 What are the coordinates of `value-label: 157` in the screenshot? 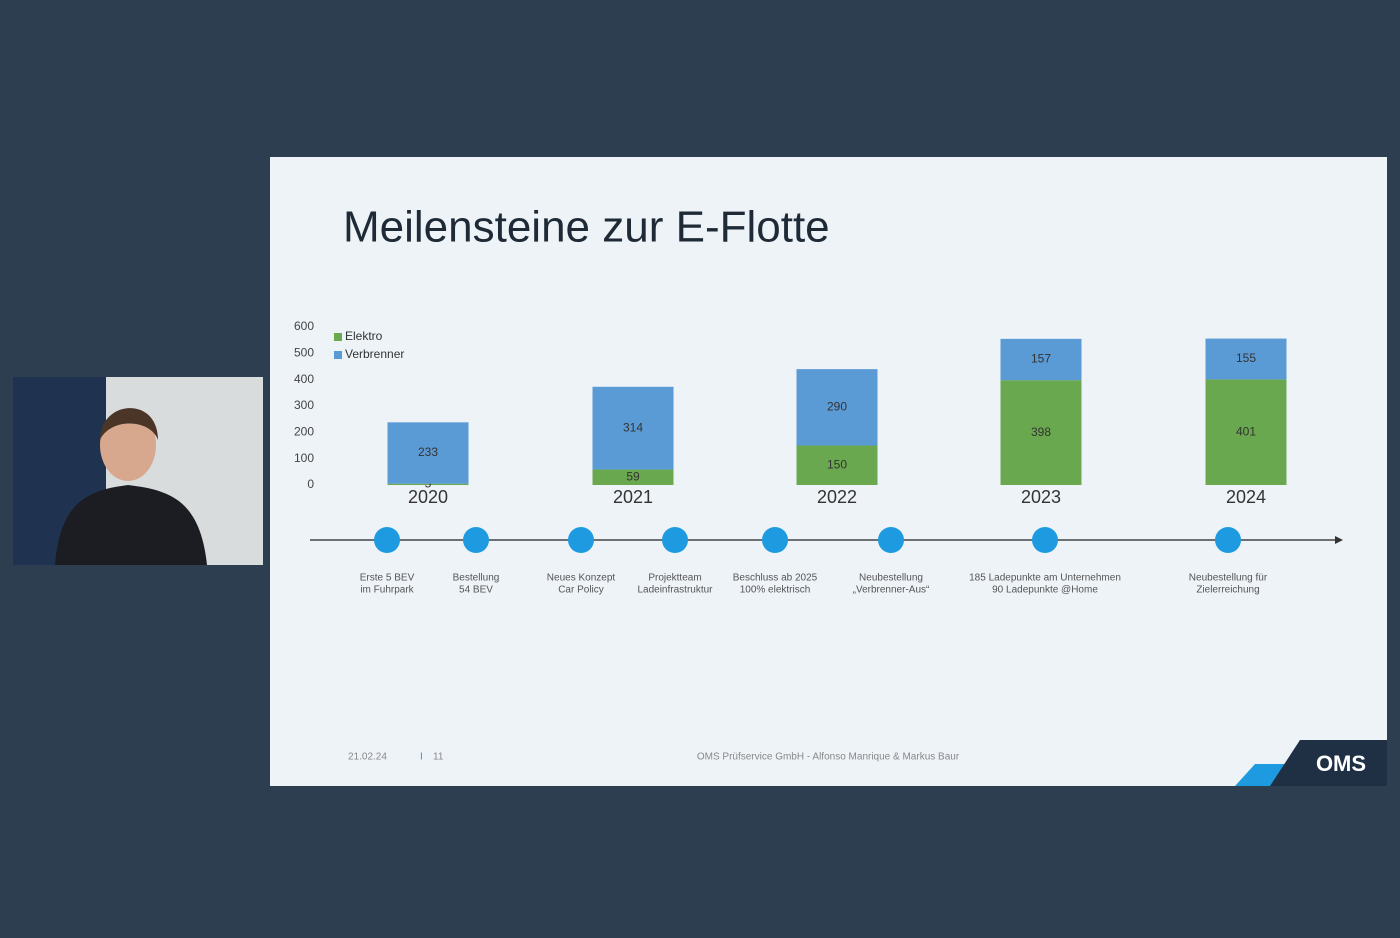 It's located at (1041, 359).